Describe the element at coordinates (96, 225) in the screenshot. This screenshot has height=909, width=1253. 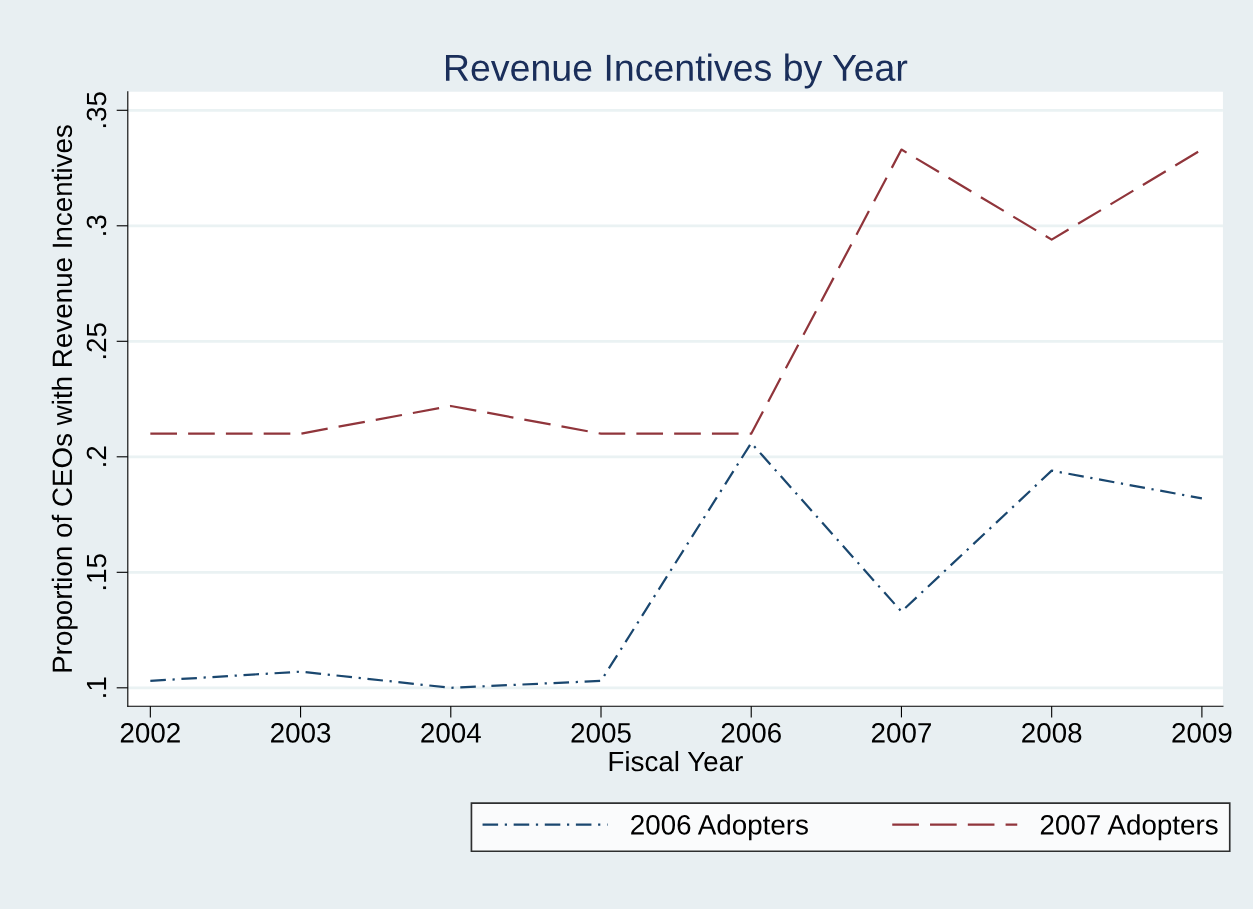
I see `y-tick-label: .3` at that location.